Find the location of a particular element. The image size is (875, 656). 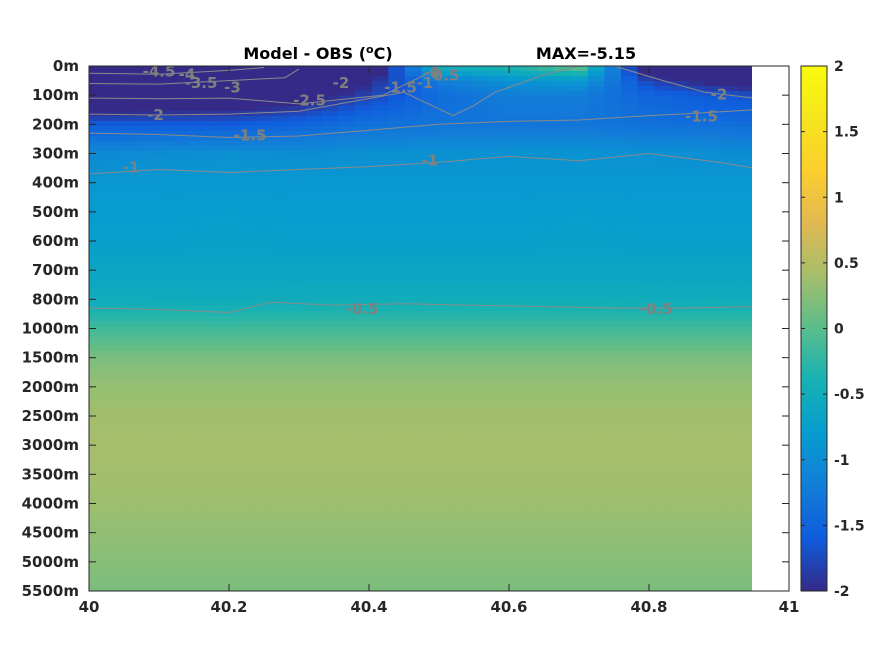

y-tick-label: 0m is located at coordinates (66, 66).